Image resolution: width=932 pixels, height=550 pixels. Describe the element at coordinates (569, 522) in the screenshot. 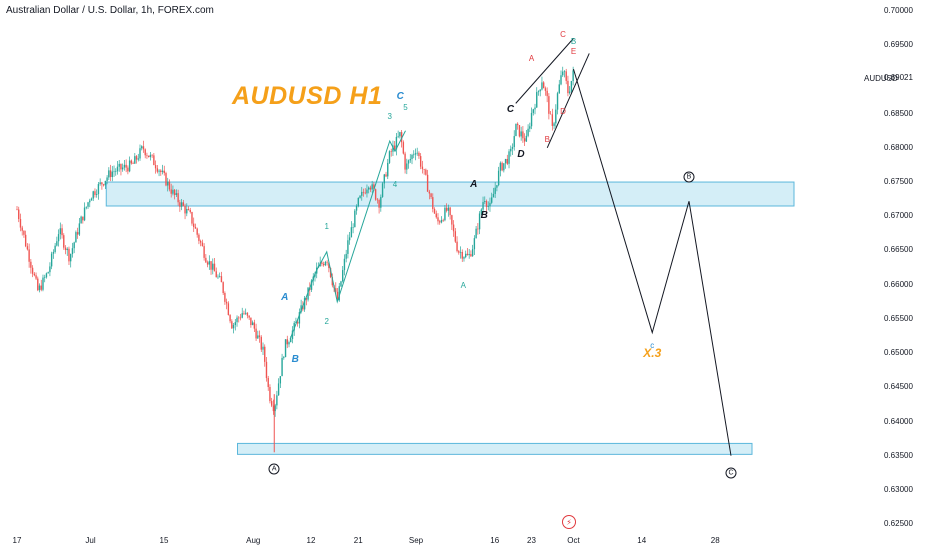

I see `lightning-icon: ⚡` at that location.